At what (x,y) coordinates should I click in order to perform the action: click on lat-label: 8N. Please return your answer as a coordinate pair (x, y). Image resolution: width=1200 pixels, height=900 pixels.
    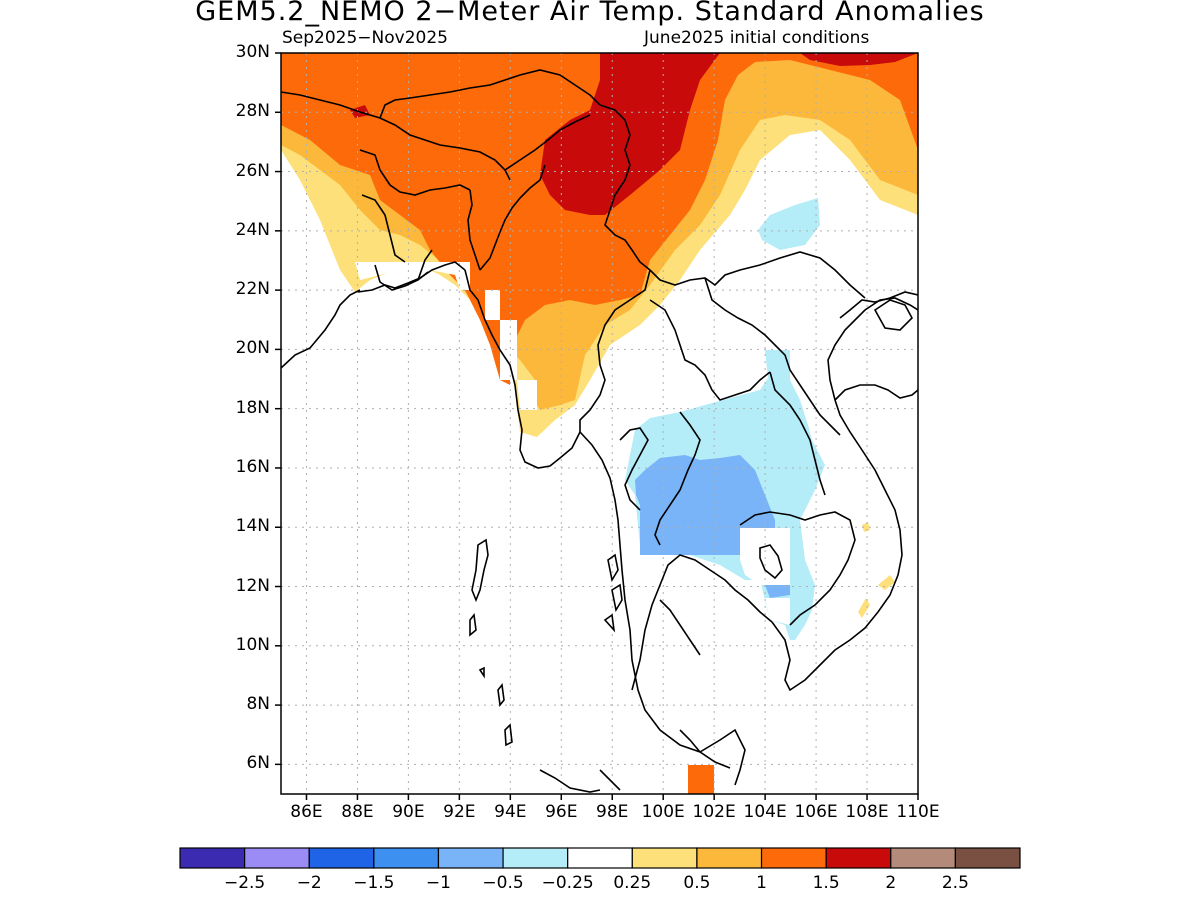
    Looking at the image, I should click on (258, 704).